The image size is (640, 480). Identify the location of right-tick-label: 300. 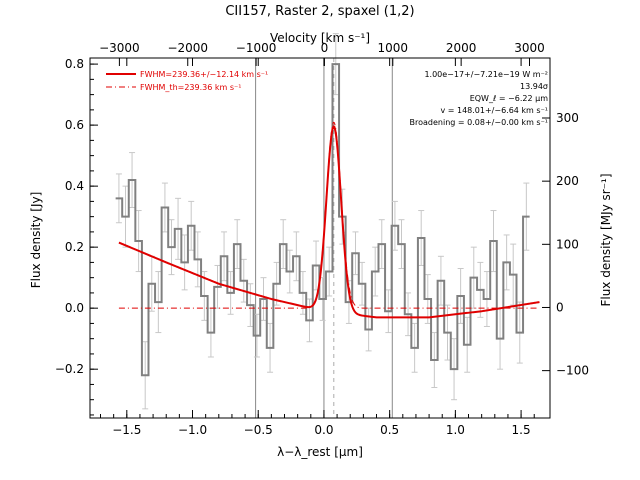
(567, 118).